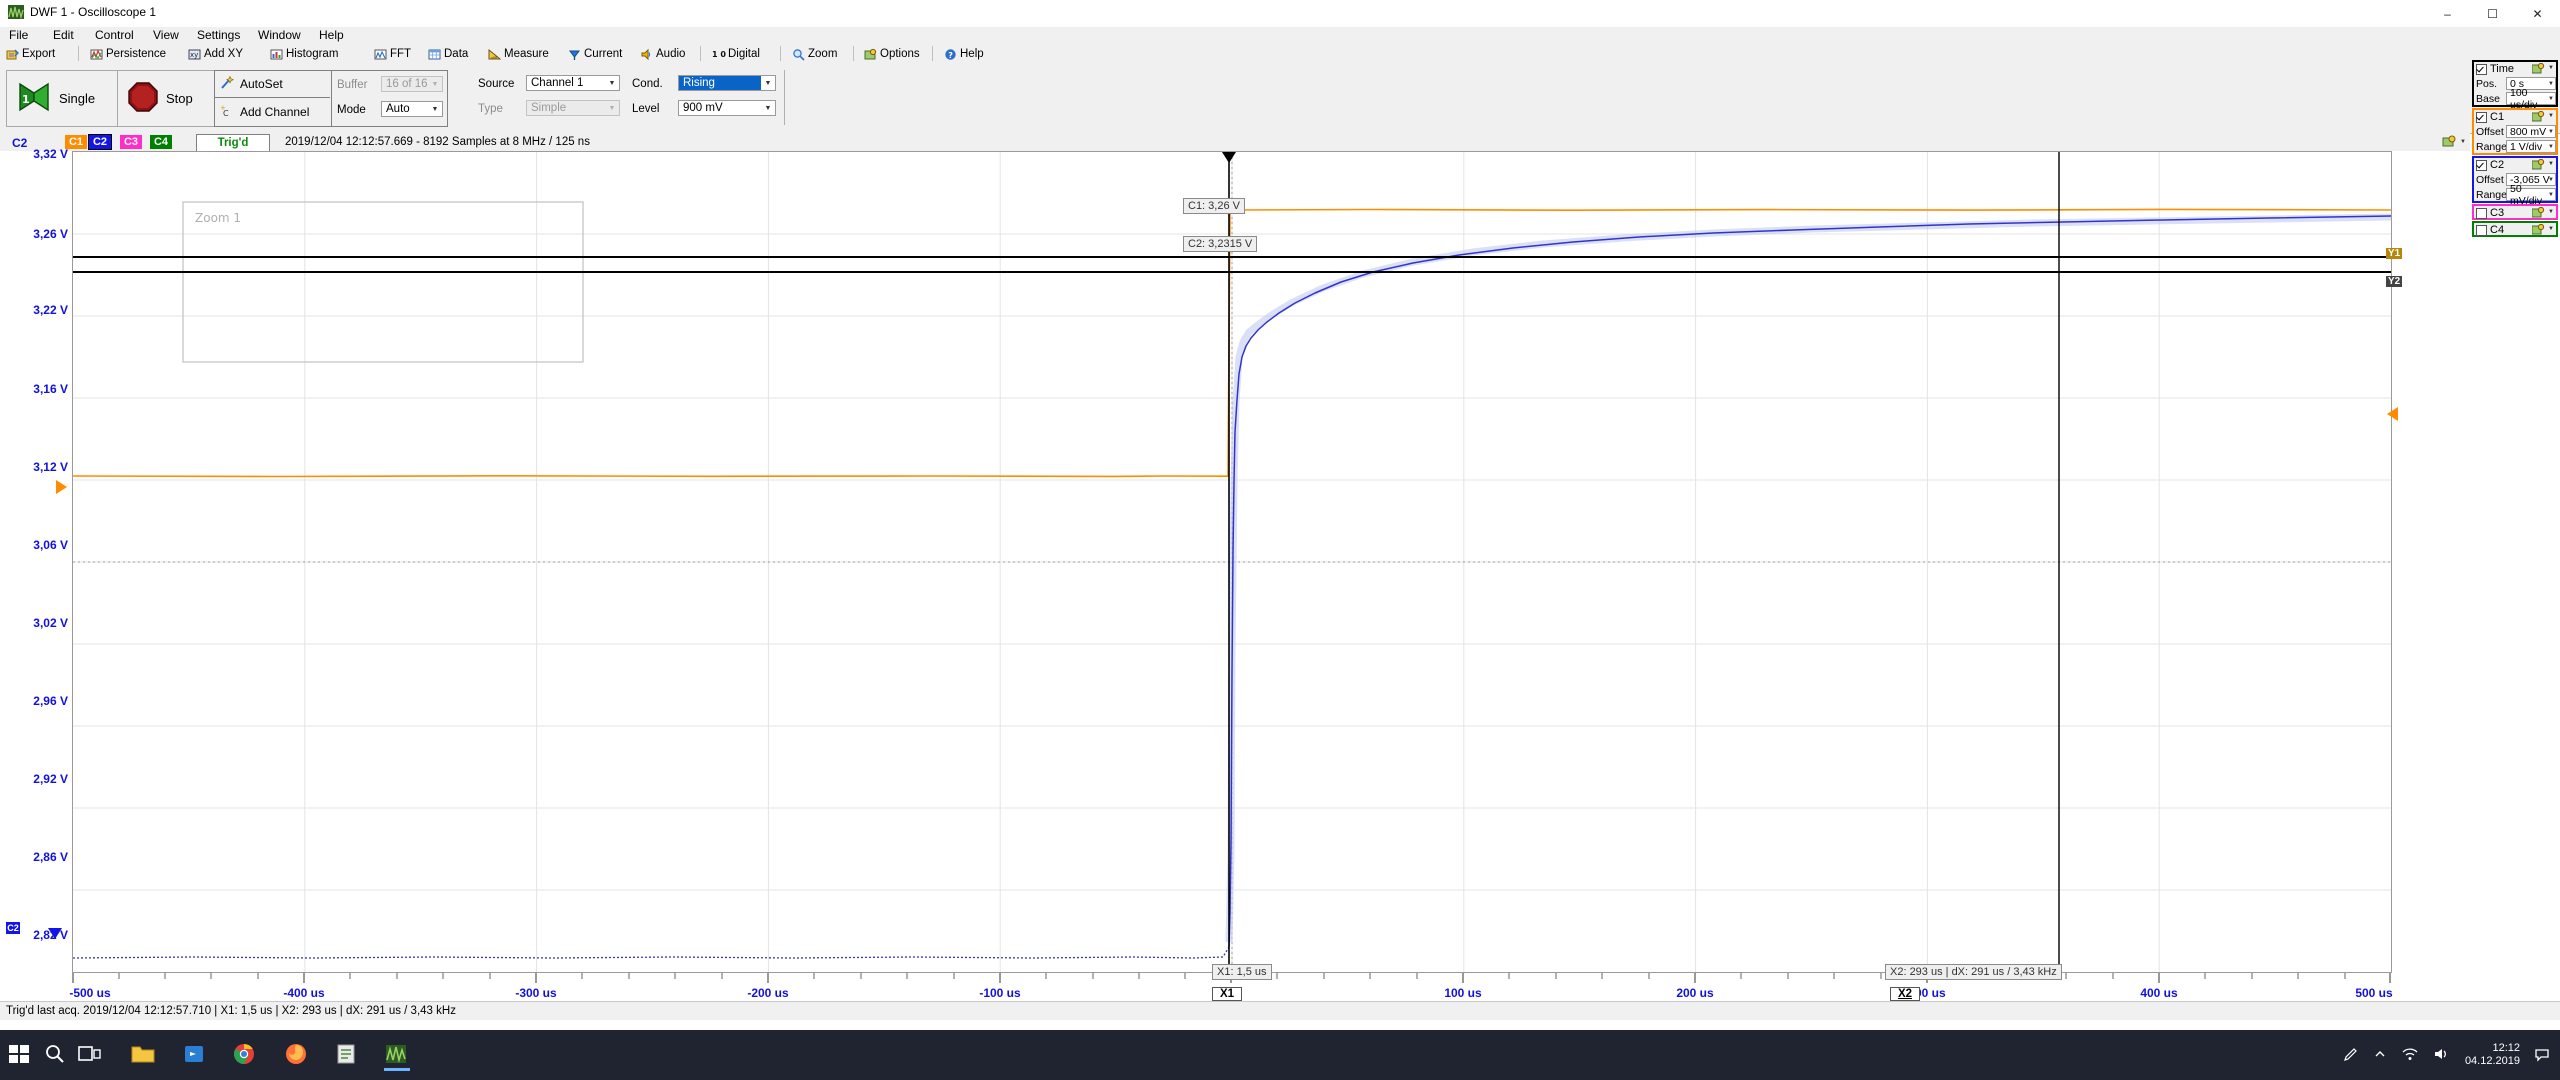 This screenshot has width=2560, height=1080. What do you see at coordinates (279, 35) in the screenshot?
I see `menu-window: Window` at bounding box center [279, 35].